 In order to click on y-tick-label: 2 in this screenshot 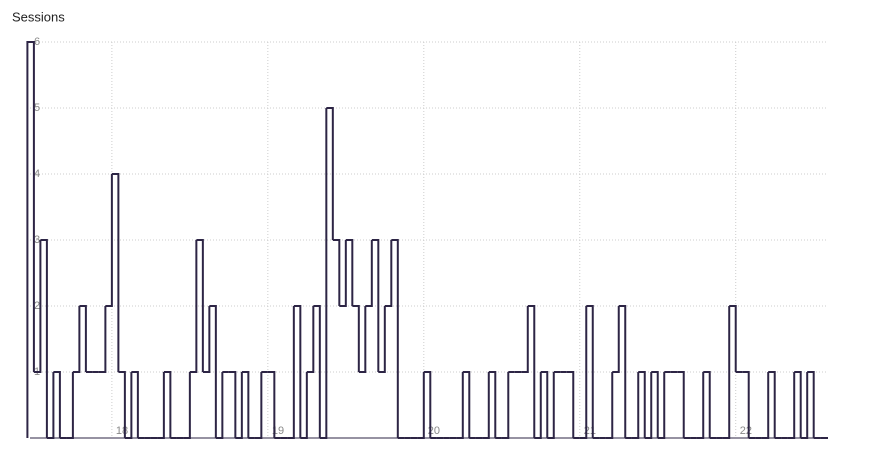, I will do `click(37, 306)`.